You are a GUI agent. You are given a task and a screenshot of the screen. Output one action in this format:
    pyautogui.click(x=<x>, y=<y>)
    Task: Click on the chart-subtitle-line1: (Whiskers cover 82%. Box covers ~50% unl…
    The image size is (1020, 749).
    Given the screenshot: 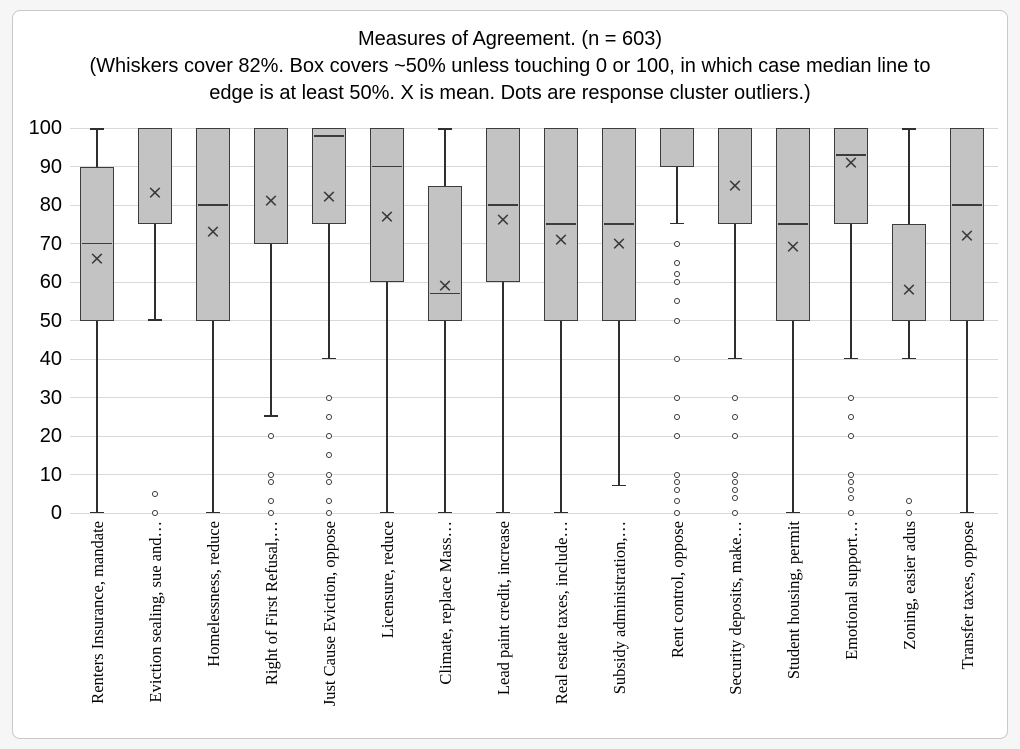 What is the action you would take?
    pyautogui.click(x=510, y=66)
    